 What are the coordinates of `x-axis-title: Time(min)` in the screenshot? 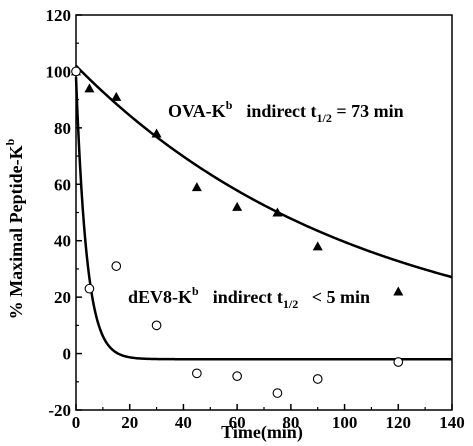 It's located at (262, 432).